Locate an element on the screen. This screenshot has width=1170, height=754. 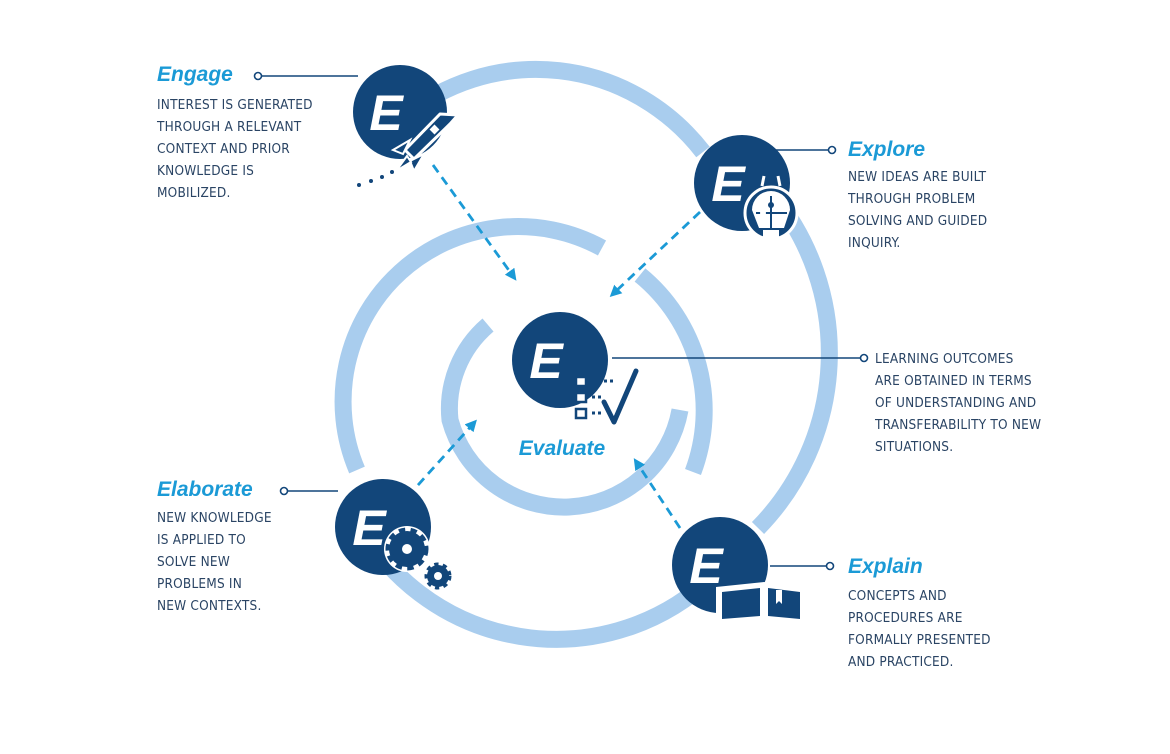
engage-title: Engage is located at coordinates (195, 74).